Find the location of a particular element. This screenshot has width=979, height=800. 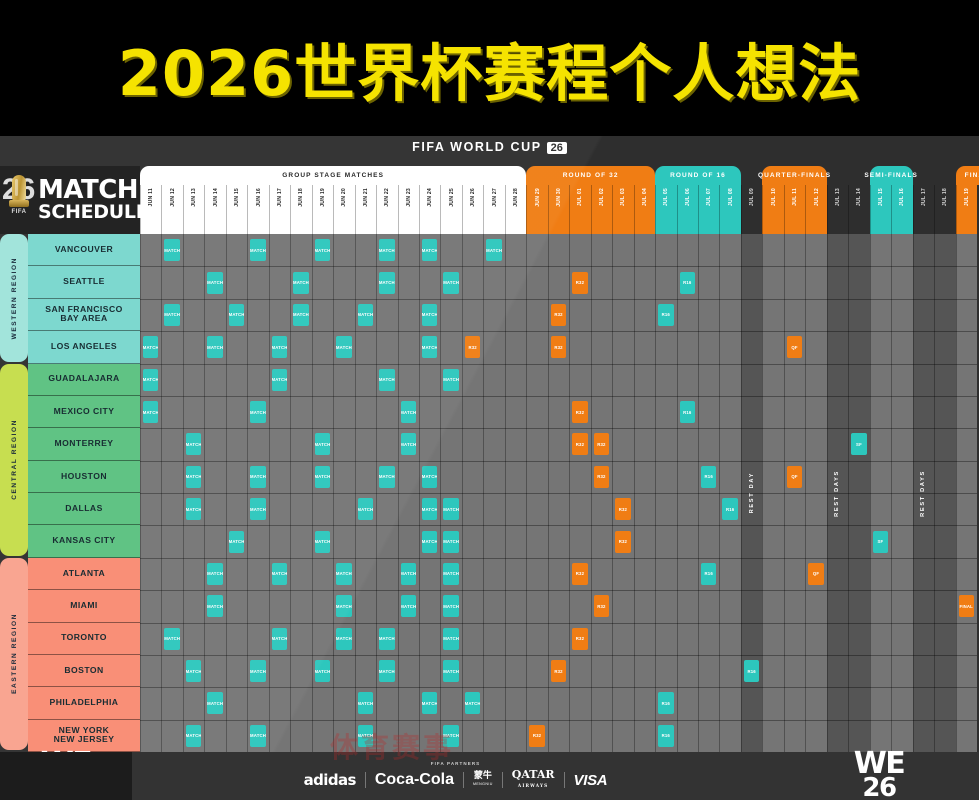

date-header-25: JUL 06 is located at coordinates (687, 209).